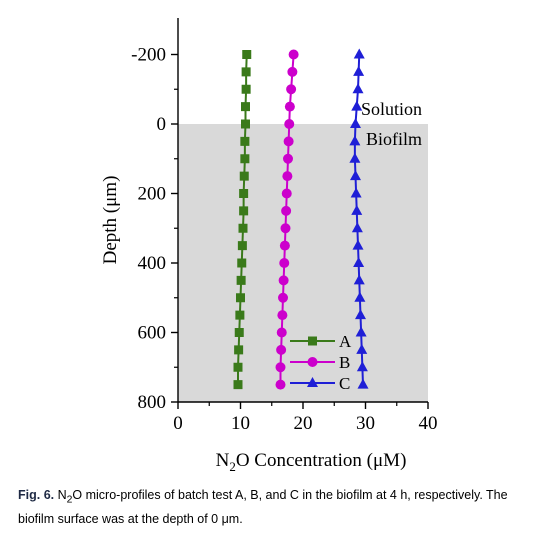 This screenshot has height=546, width=539. Describe the element at coordinates (359, 218) in the screenshot. I see `series-c` at that location.